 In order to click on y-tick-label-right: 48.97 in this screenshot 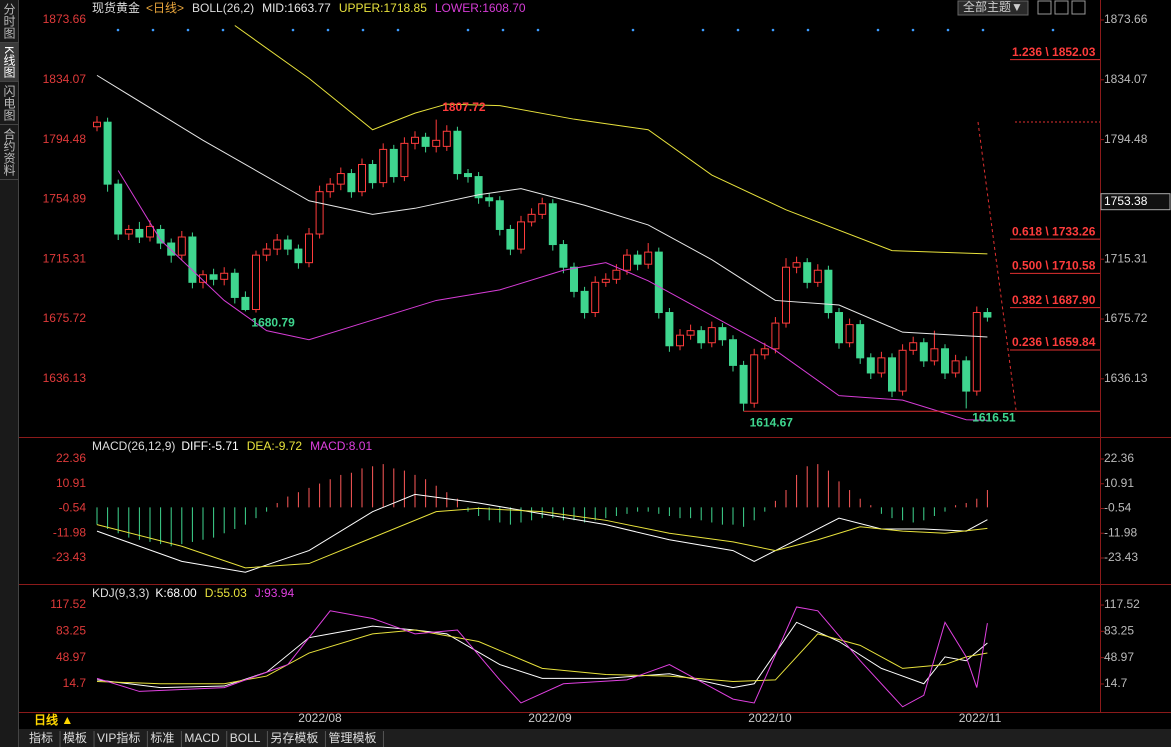, I will do `click(1119, 657)`.